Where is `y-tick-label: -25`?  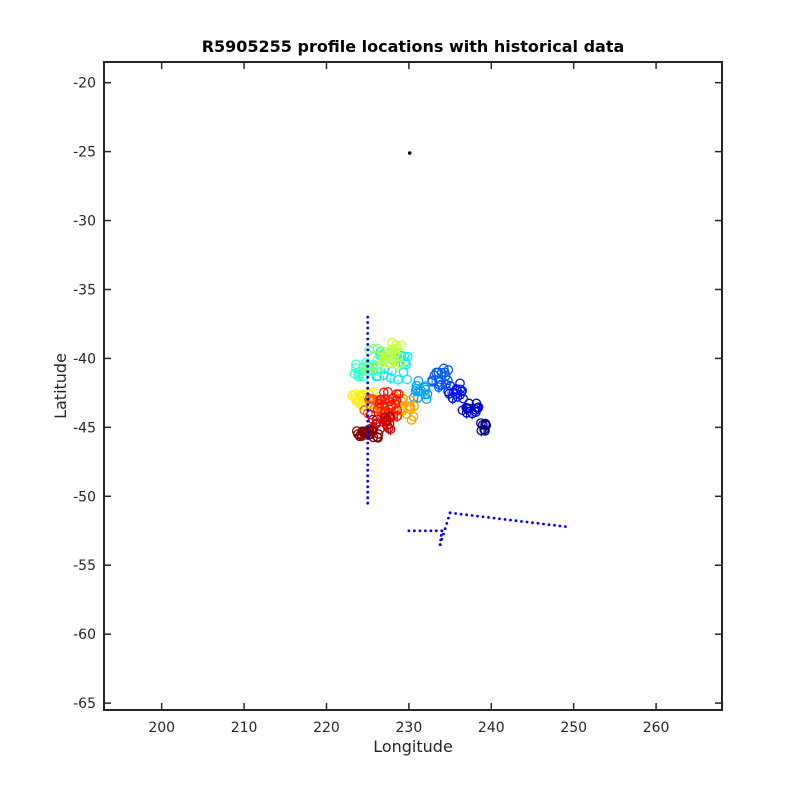
y-tick-label: -25 is located at coordinates (84, 153).